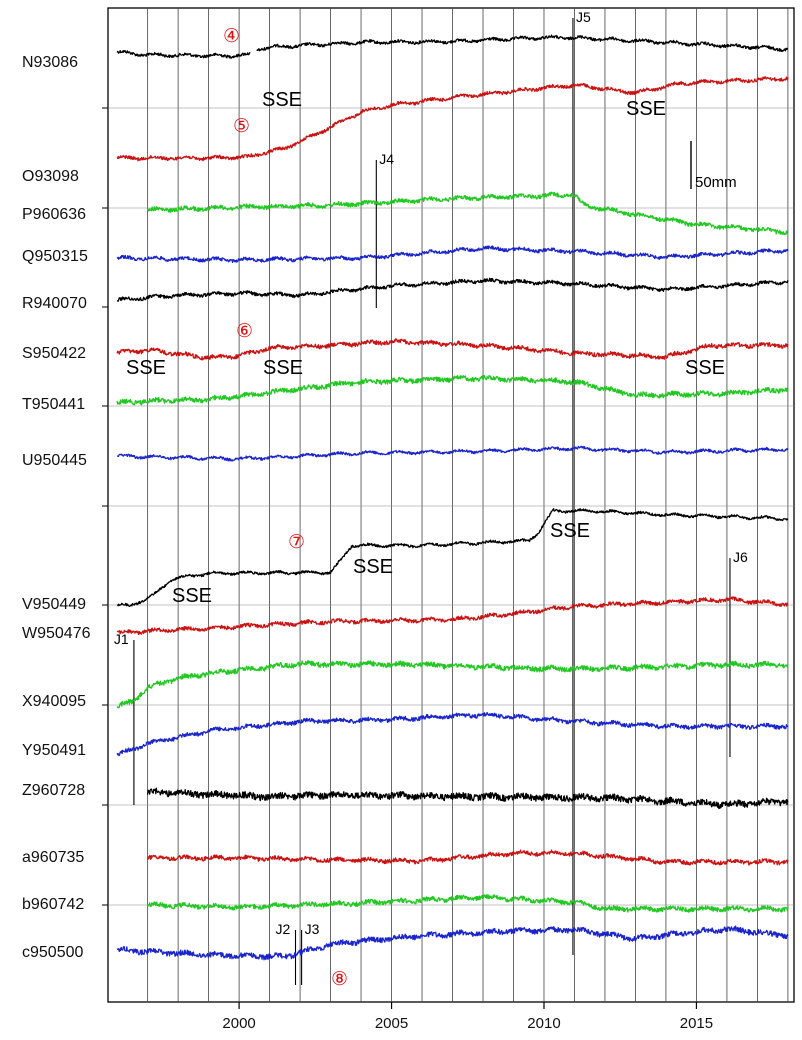 This screenshot has width=802, height=1040. Describe the element at coordinates (391, 1023) in the screenshot. I see `x-tick-label: 2005` at that location.